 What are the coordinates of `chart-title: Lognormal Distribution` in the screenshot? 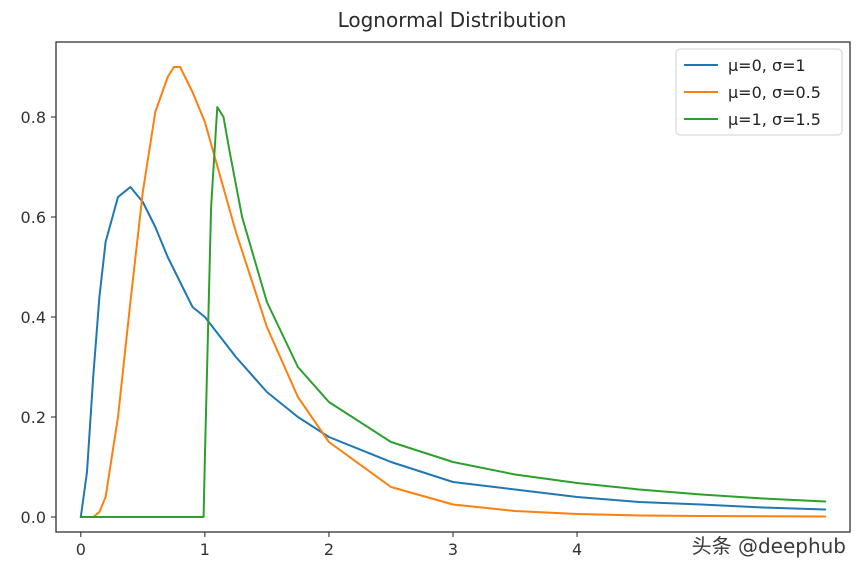 It's located at (452, 20).